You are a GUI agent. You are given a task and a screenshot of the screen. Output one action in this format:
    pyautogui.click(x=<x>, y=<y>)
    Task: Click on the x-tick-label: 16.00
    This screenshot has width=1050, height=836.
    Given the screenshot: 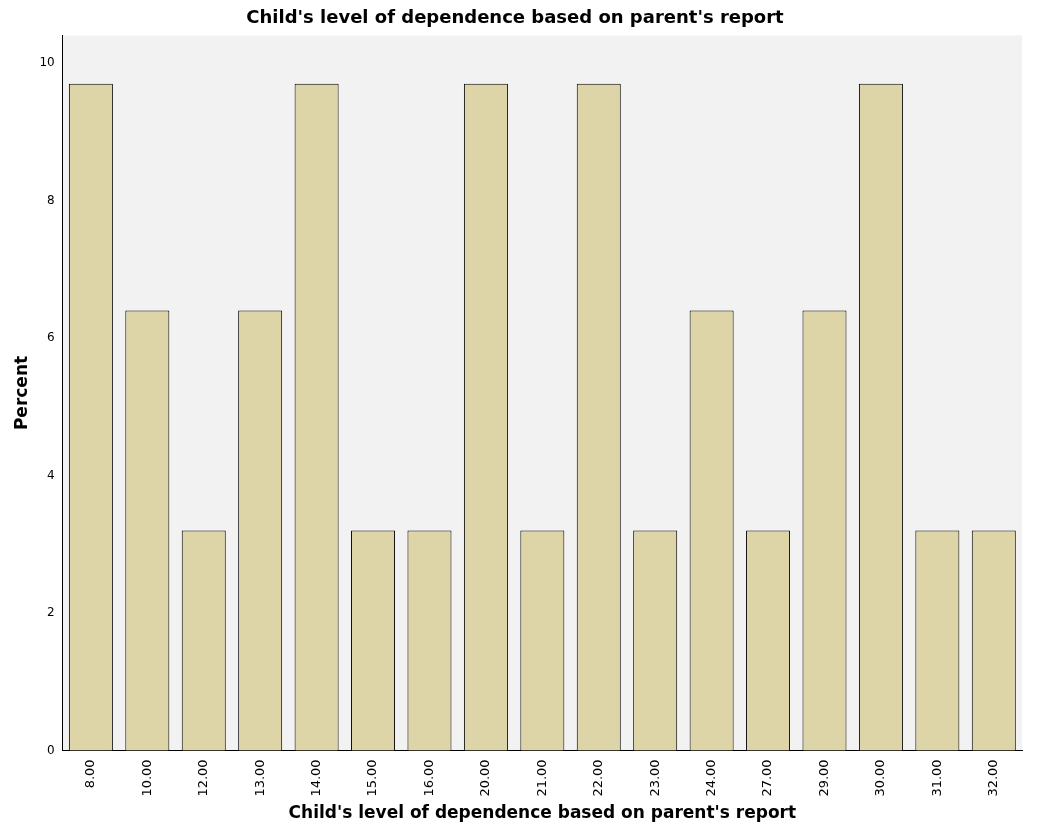 What is the action you would take?
    pyautogui.click(x=428, y=778)
    